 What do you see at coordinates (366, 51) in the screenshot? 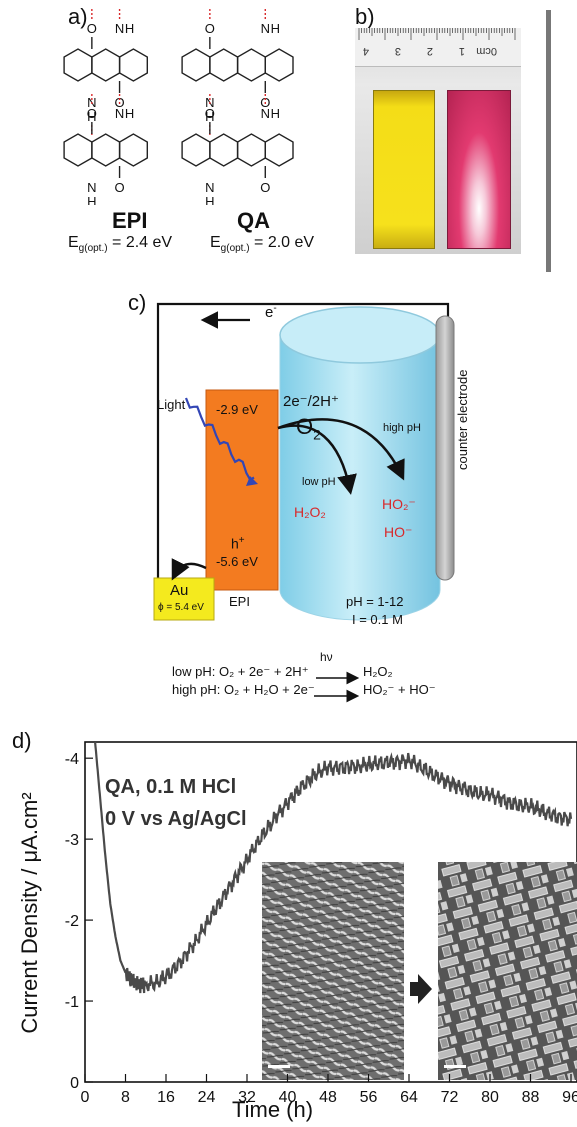
I see `ruler-label: 4` at bounding box center [366, 51].